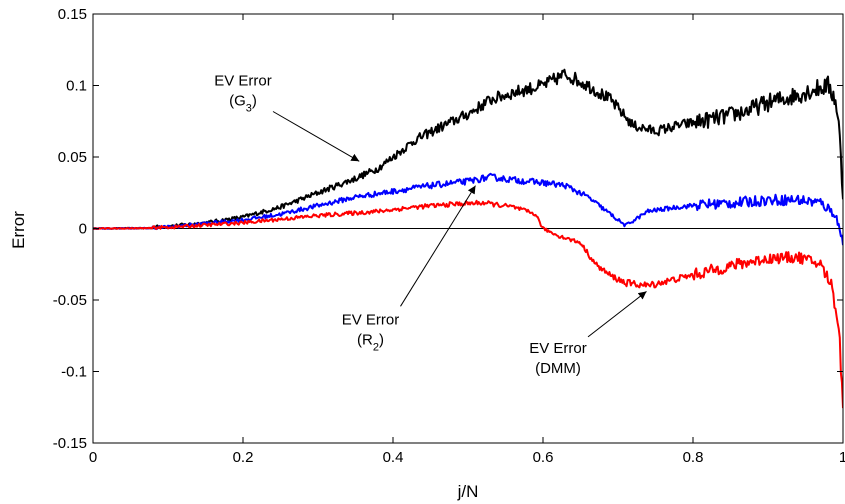 This screenshot has height=504, width=845. What do you see at coordinates (543, 457) in the screenshot?
I see `x-tick-label: 0.6` at bounding box center [543, 457].